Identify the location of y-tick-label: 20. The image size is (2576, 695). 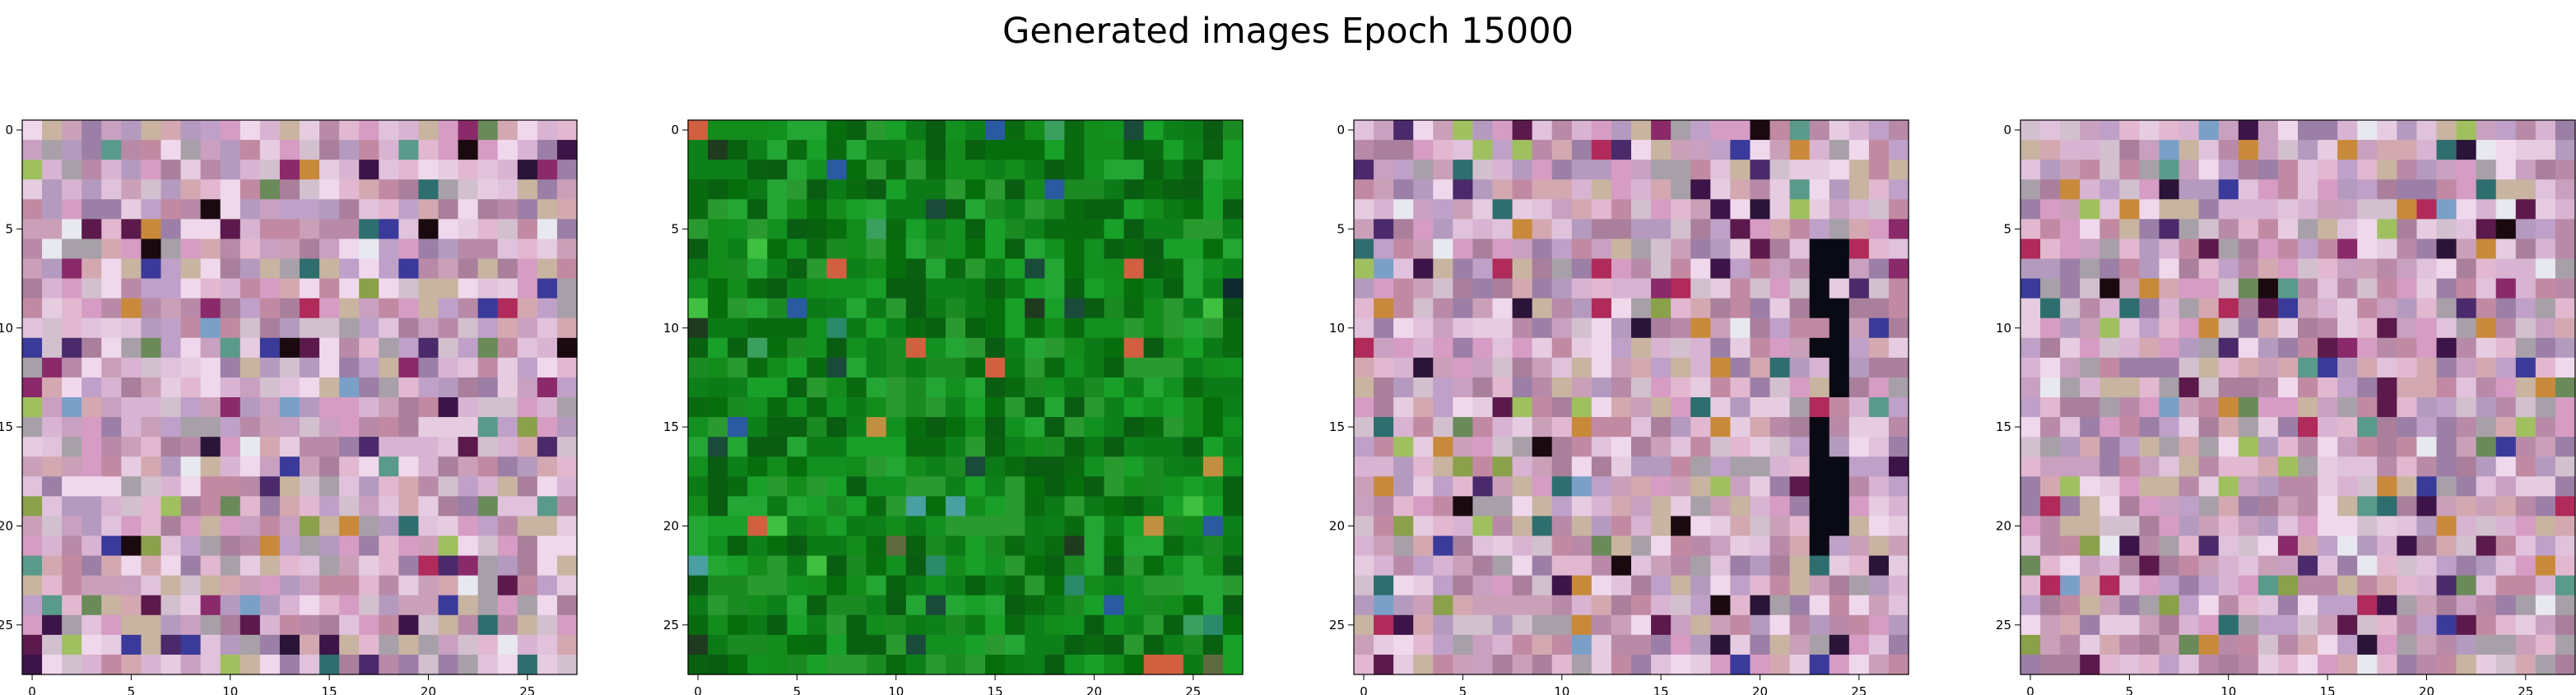
(671, 525).